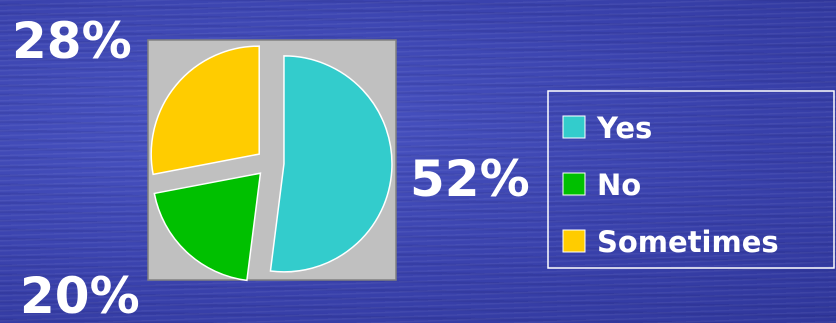 Image resolution: width=836 pixels, height=323 pixels. I want to click on legend-label-sometimes: Sometimes, so click(688, 242).